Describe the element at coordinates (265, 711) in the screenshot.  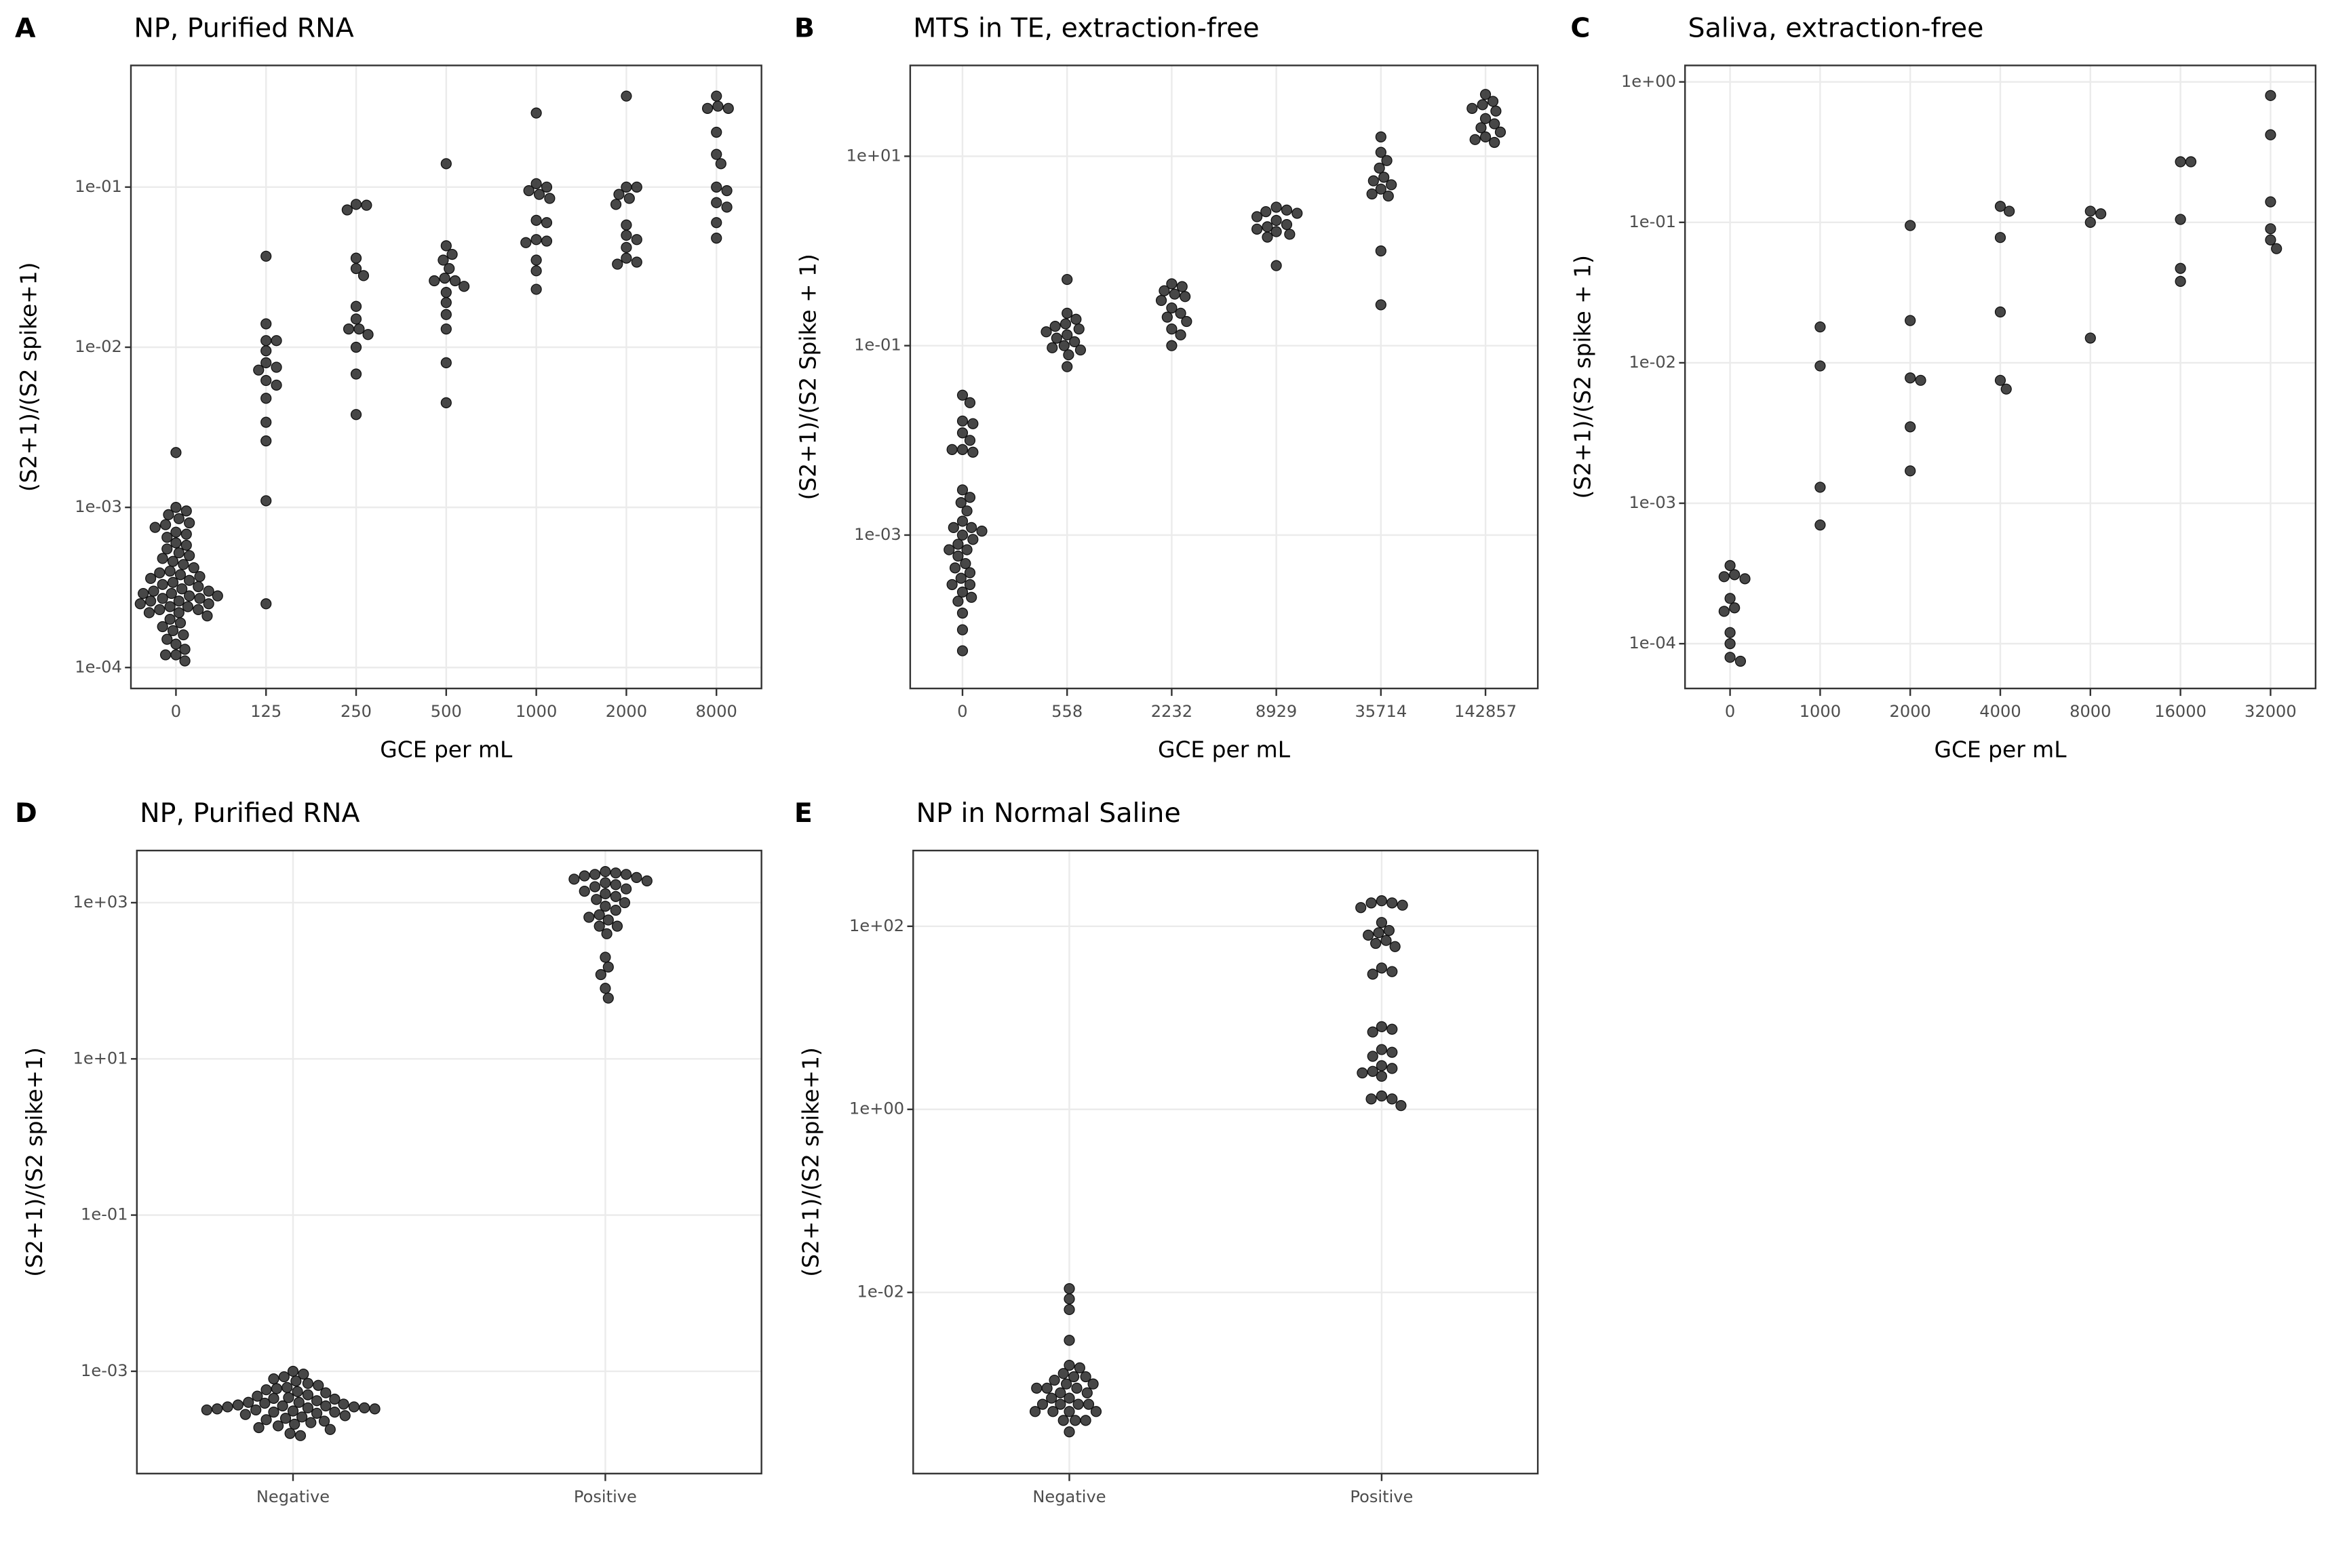
I see `x-tick-label: 125` at that location.